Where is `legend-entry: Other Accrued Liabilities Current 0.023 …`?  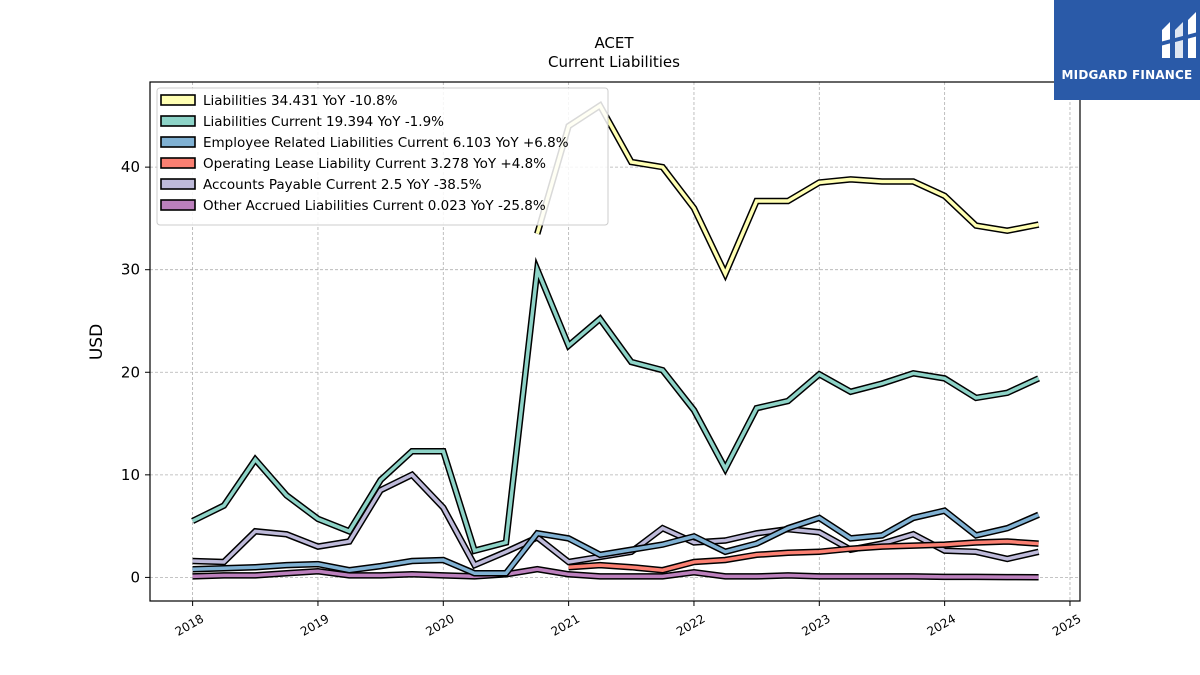 legend-entry: Other Accrued Liabilities Current 0.023 … is located at coordinates (374, 206).